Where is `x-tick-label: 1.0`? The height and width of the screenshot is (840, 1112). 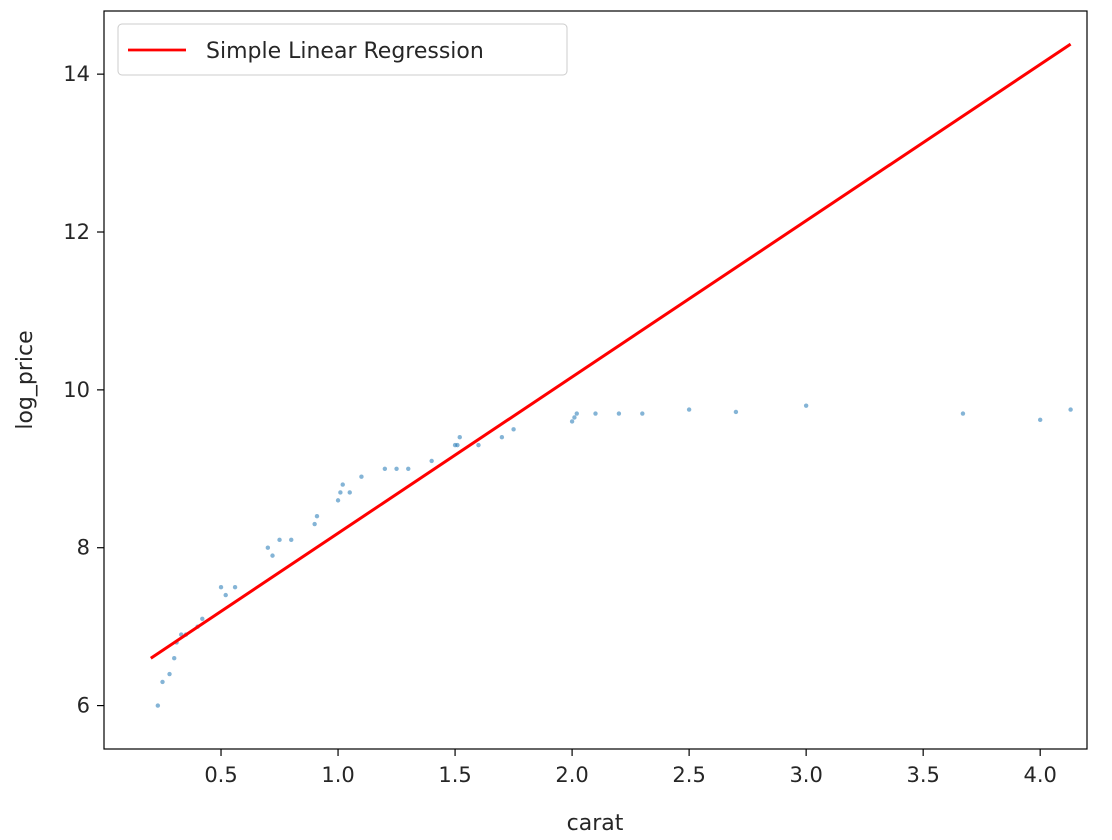
x-tick-label: 1.0 is located at coordinates (337, 775).